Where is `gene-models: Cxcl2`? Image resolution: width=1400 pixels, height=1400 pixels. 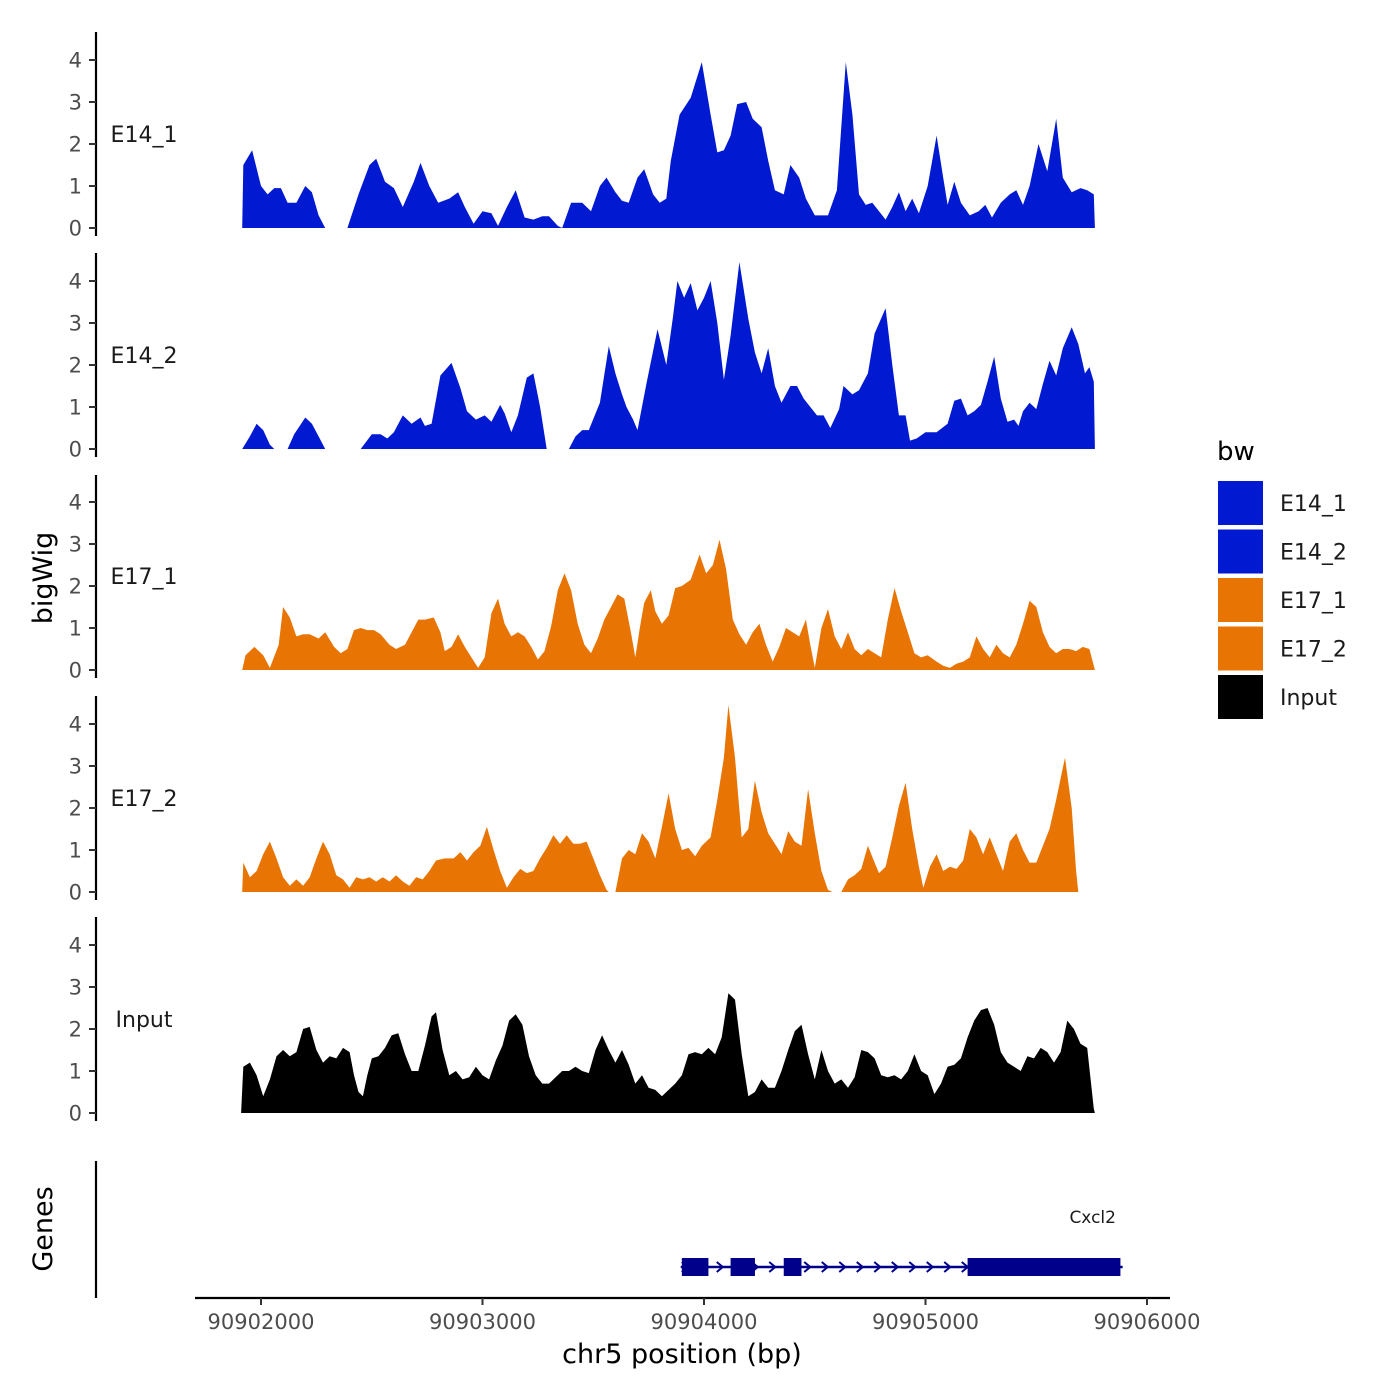 gene-models: Cxcl2 is located at coordinates (901, 1242).